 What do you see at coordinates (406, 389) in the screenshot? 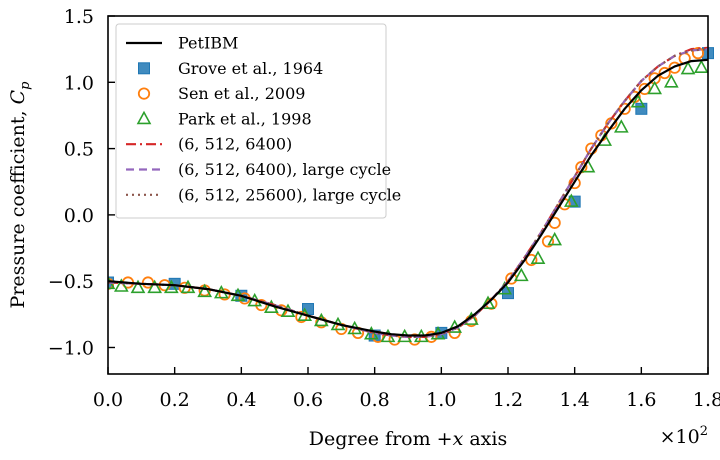
I see `x-axis-ticks: 0.0 0.2 0.4 0.6 0.8 1.0 1.2 1.4 1.6 1.8` at bounding box center [406, 389].